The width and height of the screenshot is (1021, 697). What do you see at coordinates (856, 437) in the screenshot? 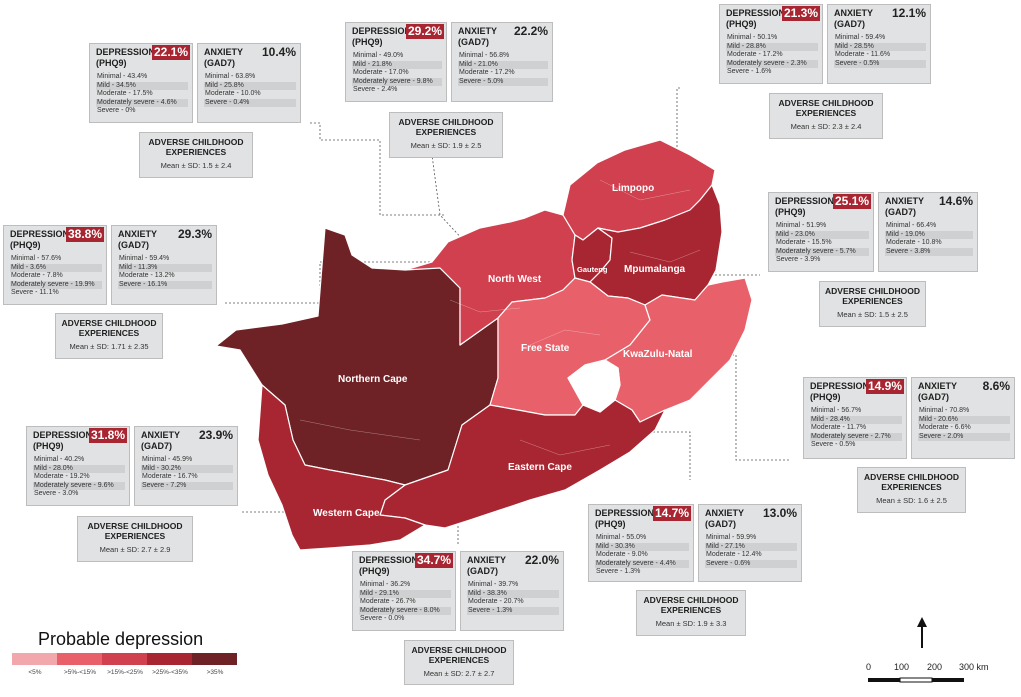
I see `depression-row: Moderately severe - 2.7%` at bounding box center [856, 437].